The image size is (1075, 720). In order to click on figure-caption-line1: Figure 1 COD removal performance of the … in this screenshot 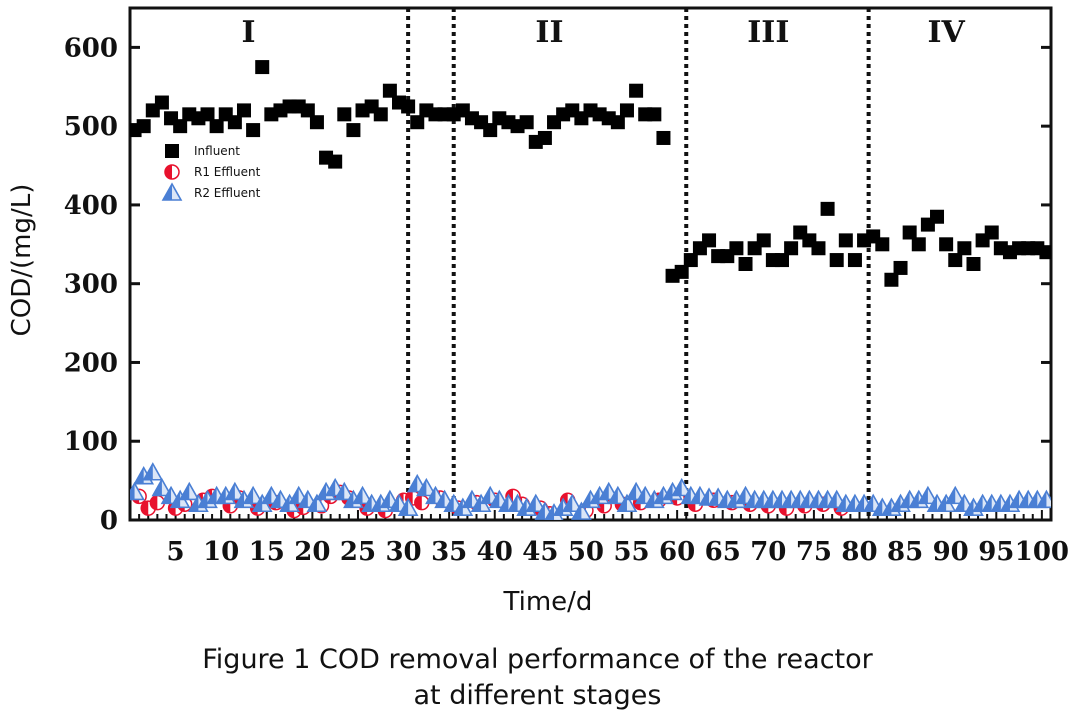, I will do `click(537, 659)`.